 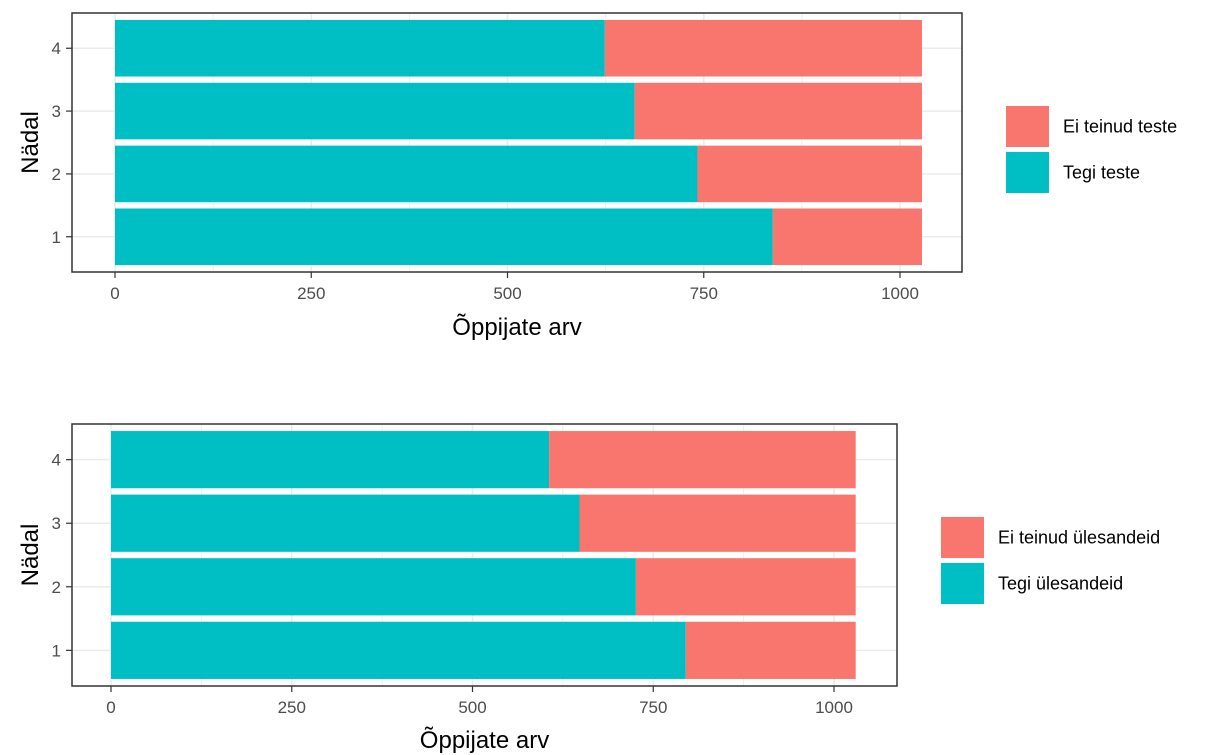 What do you see at coordinates (1101, 173) in the screenshot?
I see `legend-label: Tegi teste` at bounding box center [1101, 173].